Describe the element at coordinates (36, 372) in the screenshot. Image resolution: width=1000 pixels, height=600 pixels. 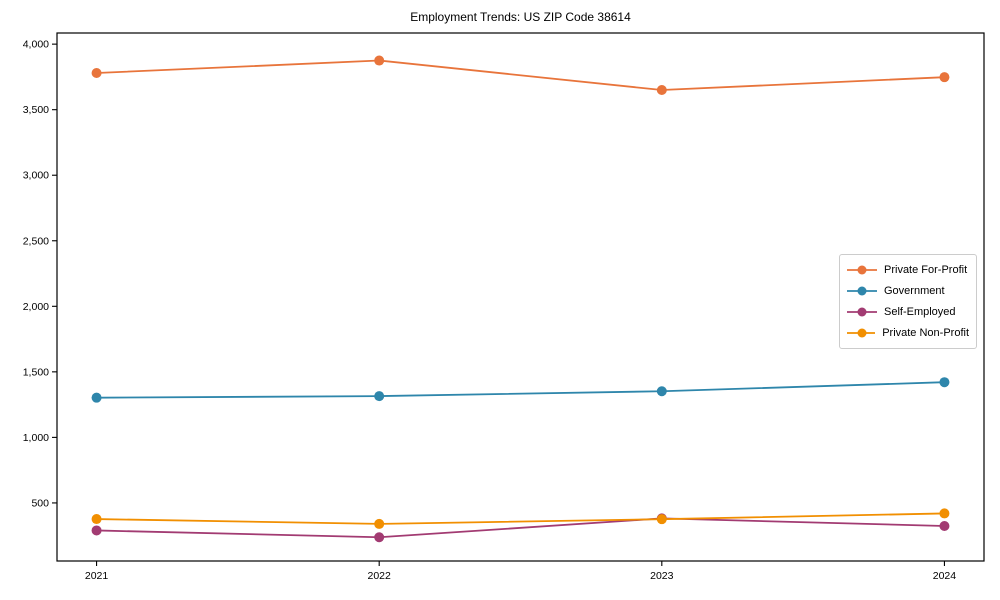
I see `y-tick-label: 1,500` at that location.